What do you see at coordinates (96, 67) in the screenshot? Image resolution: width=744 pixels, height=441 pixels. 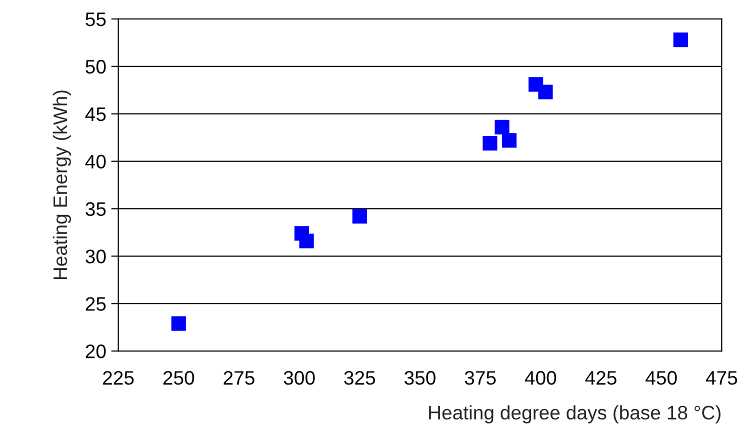 I see `y-tick-label: 50` at bounding box center [96, 67].